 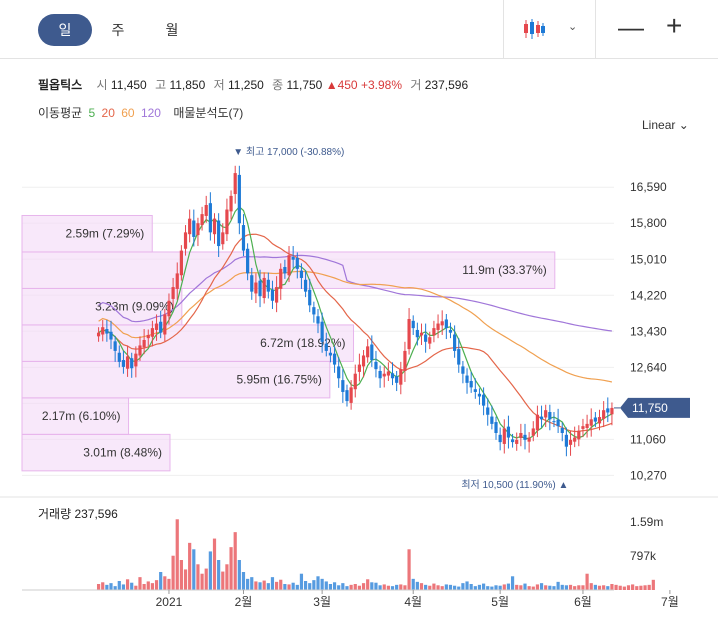 What do you see at coordinates (446, 85) in the screenshot?
I see `volume-value: 237,596` at bounding box center [446, 85].